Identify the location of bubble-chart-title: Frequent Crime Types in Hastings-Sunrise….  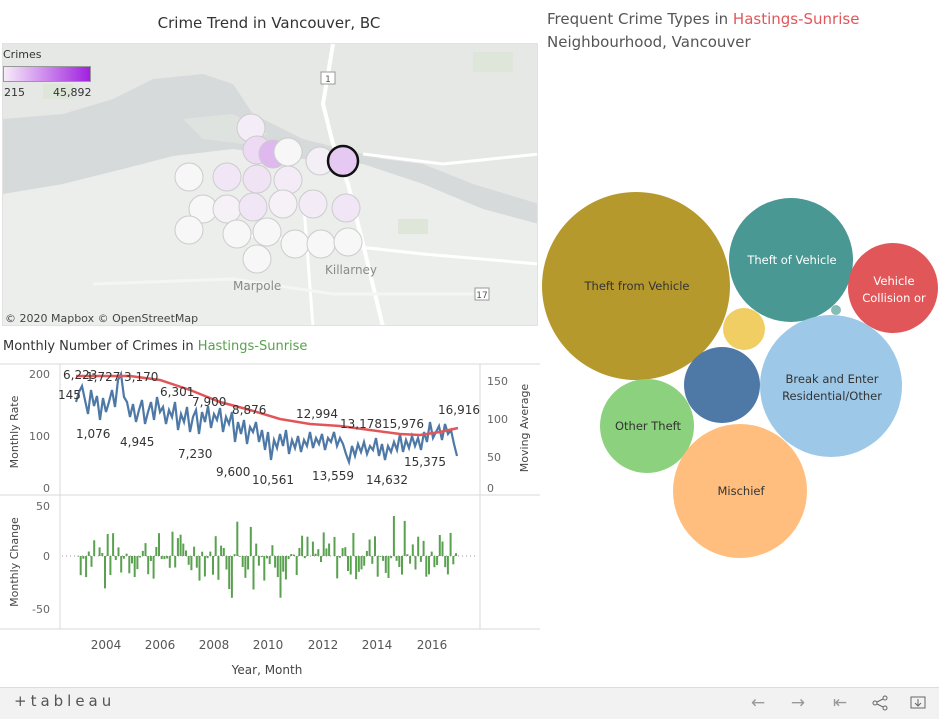
(703, 31).